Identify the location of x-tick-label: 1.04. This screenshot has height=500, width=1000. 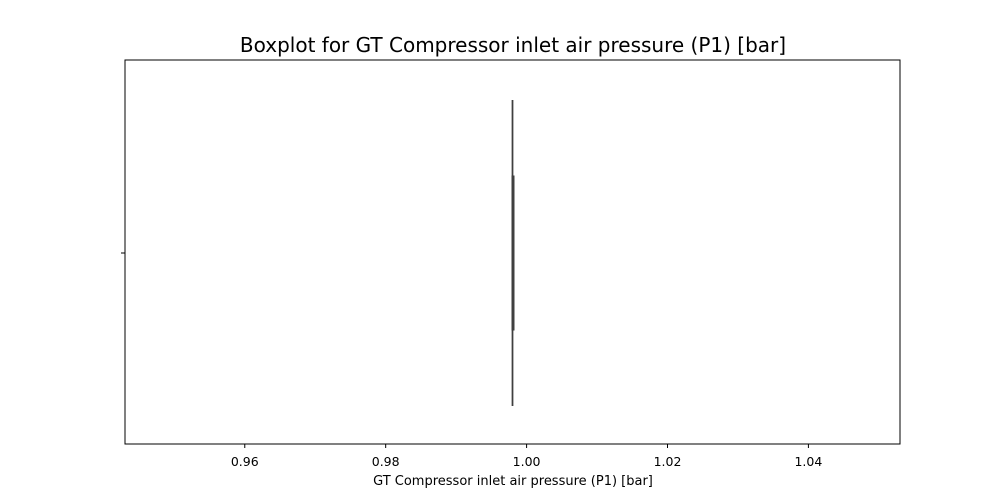
(808, 461).